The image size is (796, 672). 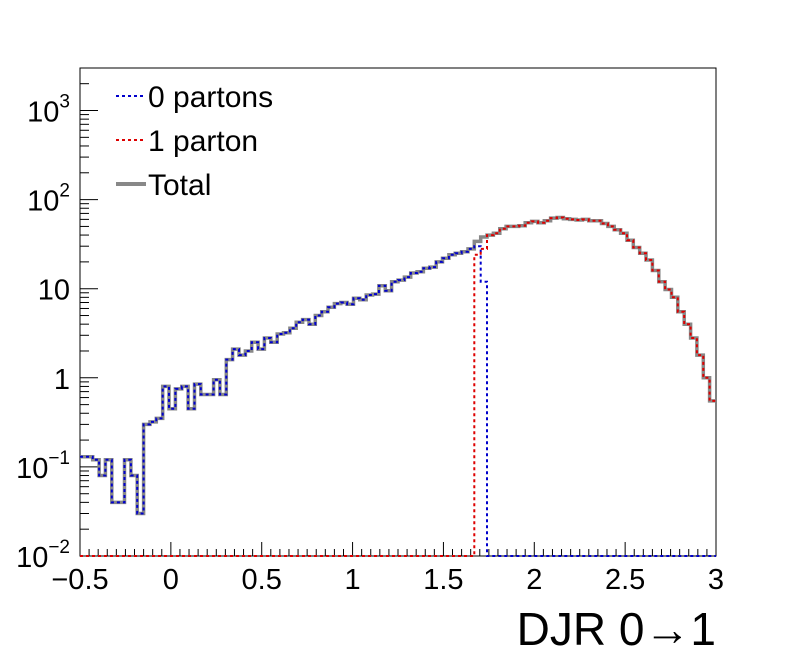 What do you see at coordinates (262, 580) in the screenshot?
I see `x-tick-label: 0.5` at bounding box center [262, 580].